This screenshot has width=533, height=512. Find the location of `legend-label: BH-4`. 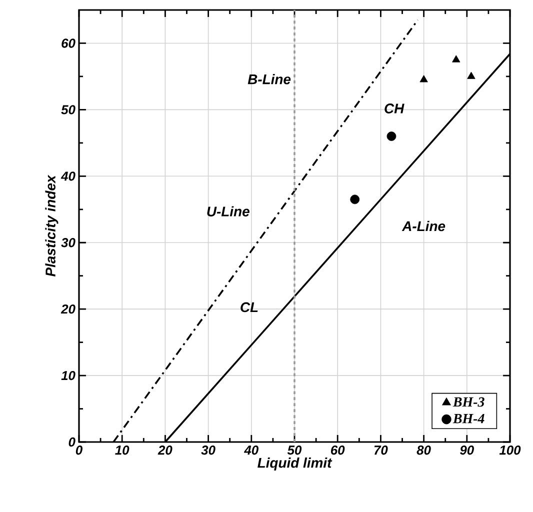

legend-label: BH-4 is located at coordinates (468, 419).